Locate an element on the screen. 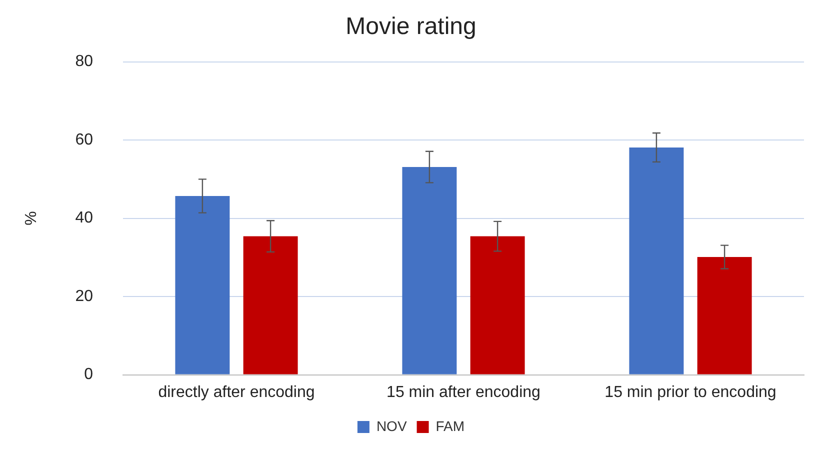 This screenshot has height=457, width=827. x-tick-label: 15 min after encoding is located at coordinates (463, 392).